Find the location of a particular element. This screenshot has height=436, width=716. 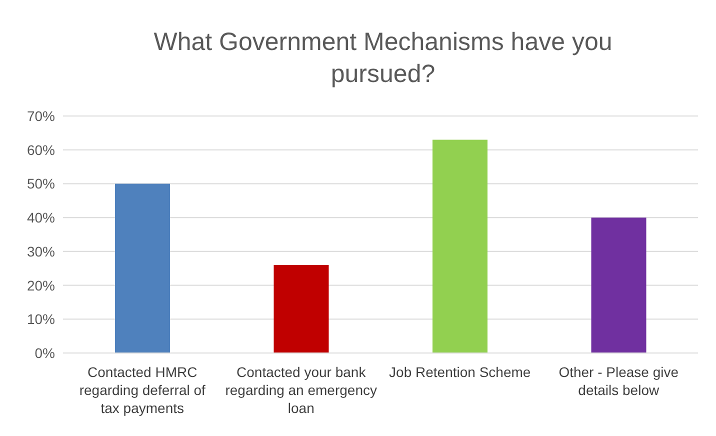

y-tick-label: 50% is located at coordinates (40, 184).